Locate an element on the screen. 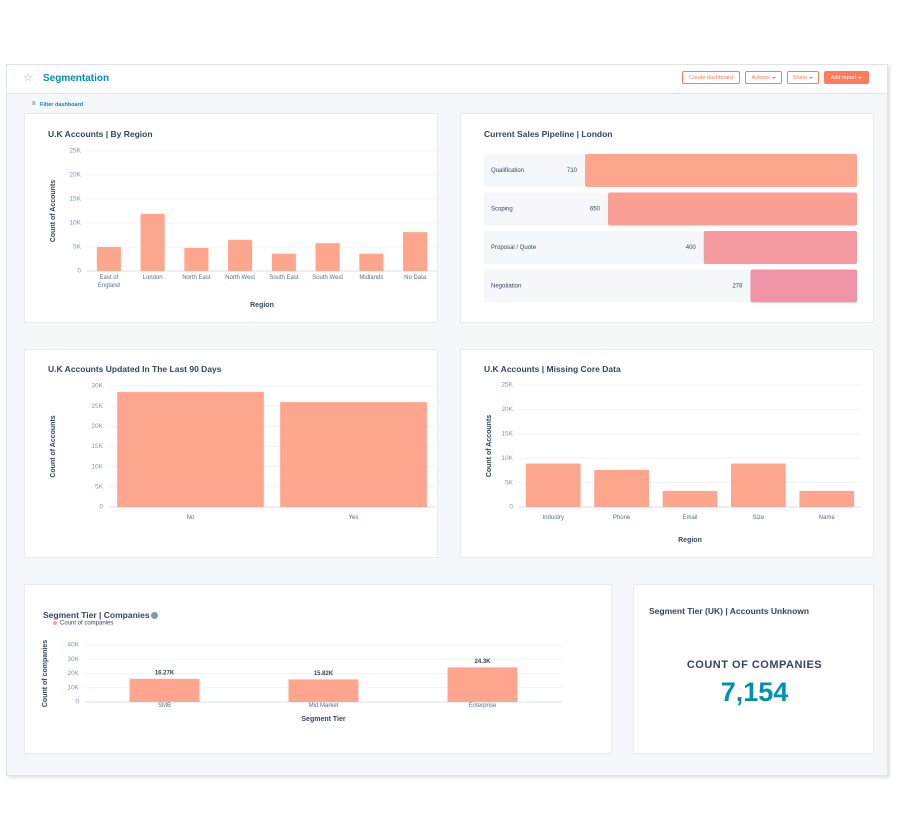 This screenshot has width=900, height=840. chart-title: U.K Accounts Updated In The Last 90 Days is located at coordinates (135, 369).